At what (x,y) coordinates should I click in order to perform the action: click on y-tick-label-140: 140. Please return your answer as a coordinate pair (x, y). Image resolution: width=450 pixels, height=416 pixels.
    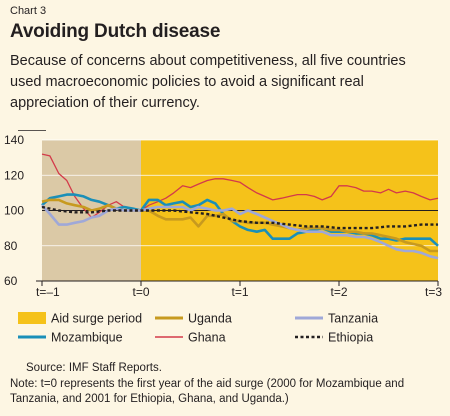
    Looking at the image, I should click on (14, 140).